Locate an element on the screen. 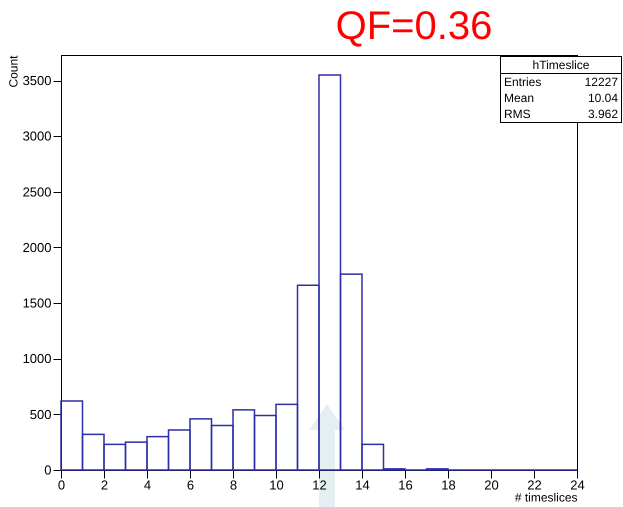 The image size is (623, 507). x-tick-label: 22 is located at coordinates (534, 485).